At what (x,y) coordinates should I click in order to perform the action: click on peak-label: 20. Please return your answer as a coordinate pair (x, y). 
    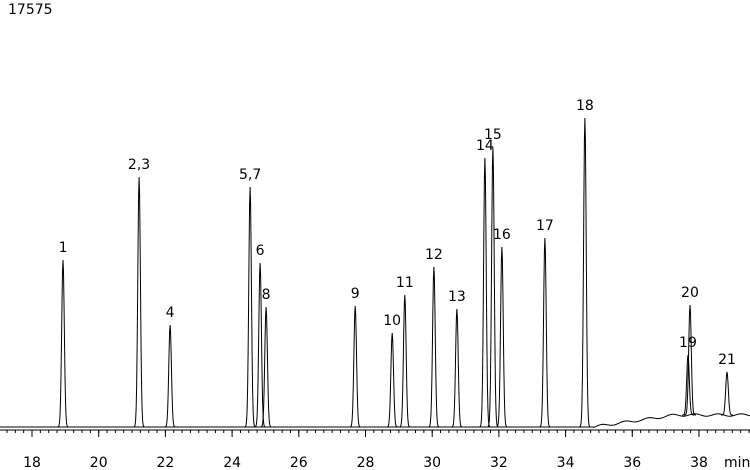
    Looking at the image, I should click on (690, 293).